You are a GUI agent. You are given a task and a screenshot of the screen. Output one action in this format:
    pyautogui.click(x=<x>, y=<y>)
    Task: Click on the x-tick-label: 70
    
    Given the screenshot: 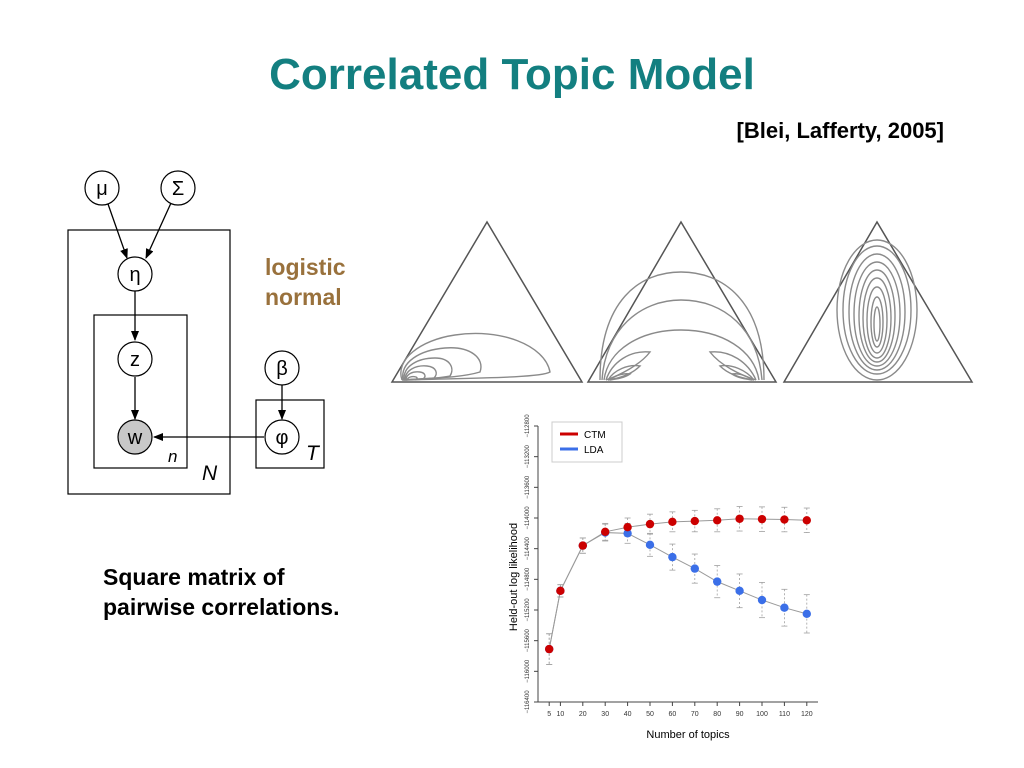 What is the action you would take?
    pyautogui.click(x=695, y=714)
    